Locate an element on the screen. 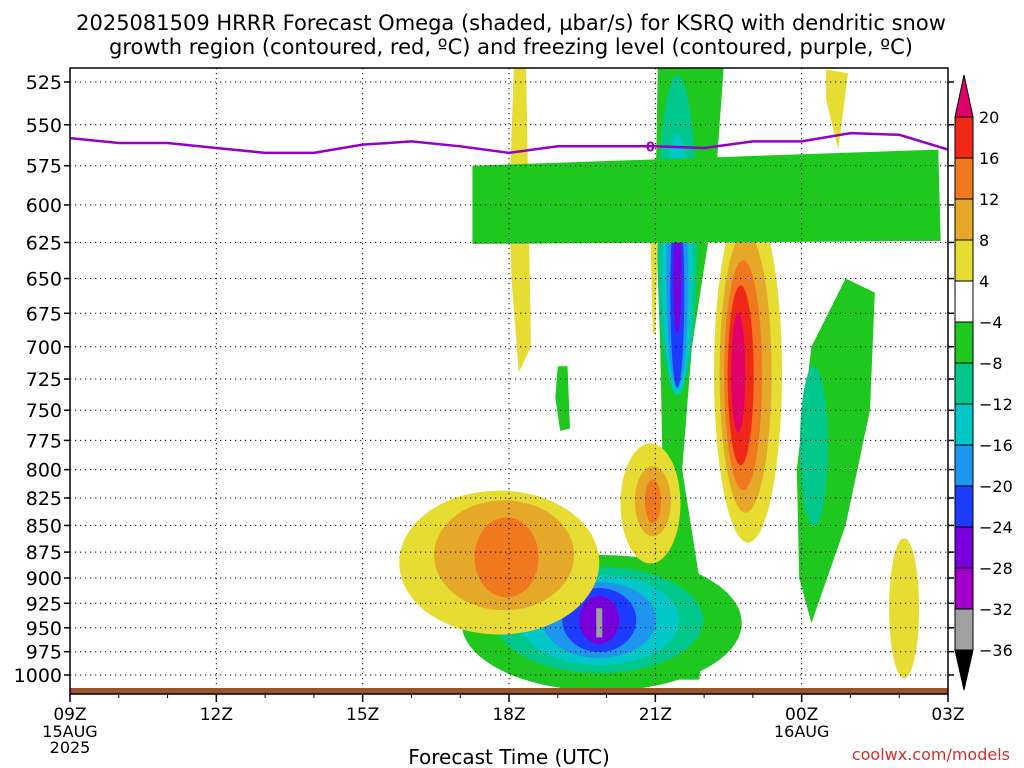 Image resolution: width=1024 pixels, height=768 pixels. mid-sink-orange is located at coordinates (652, 501).